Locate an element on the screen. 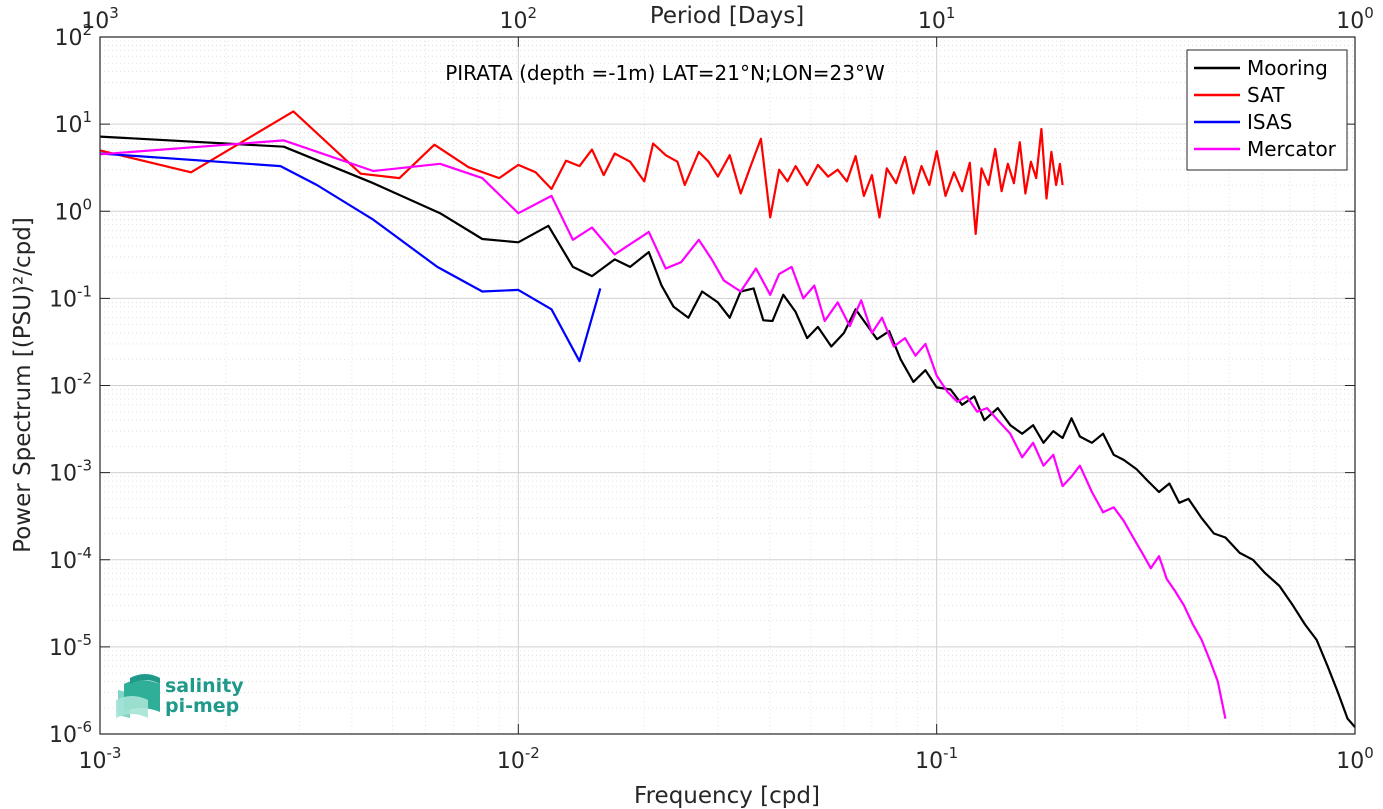 The width and height of the screenshot is (1383, 809). y-tick-label: 10⁻² is located at coordinates (70, 385).